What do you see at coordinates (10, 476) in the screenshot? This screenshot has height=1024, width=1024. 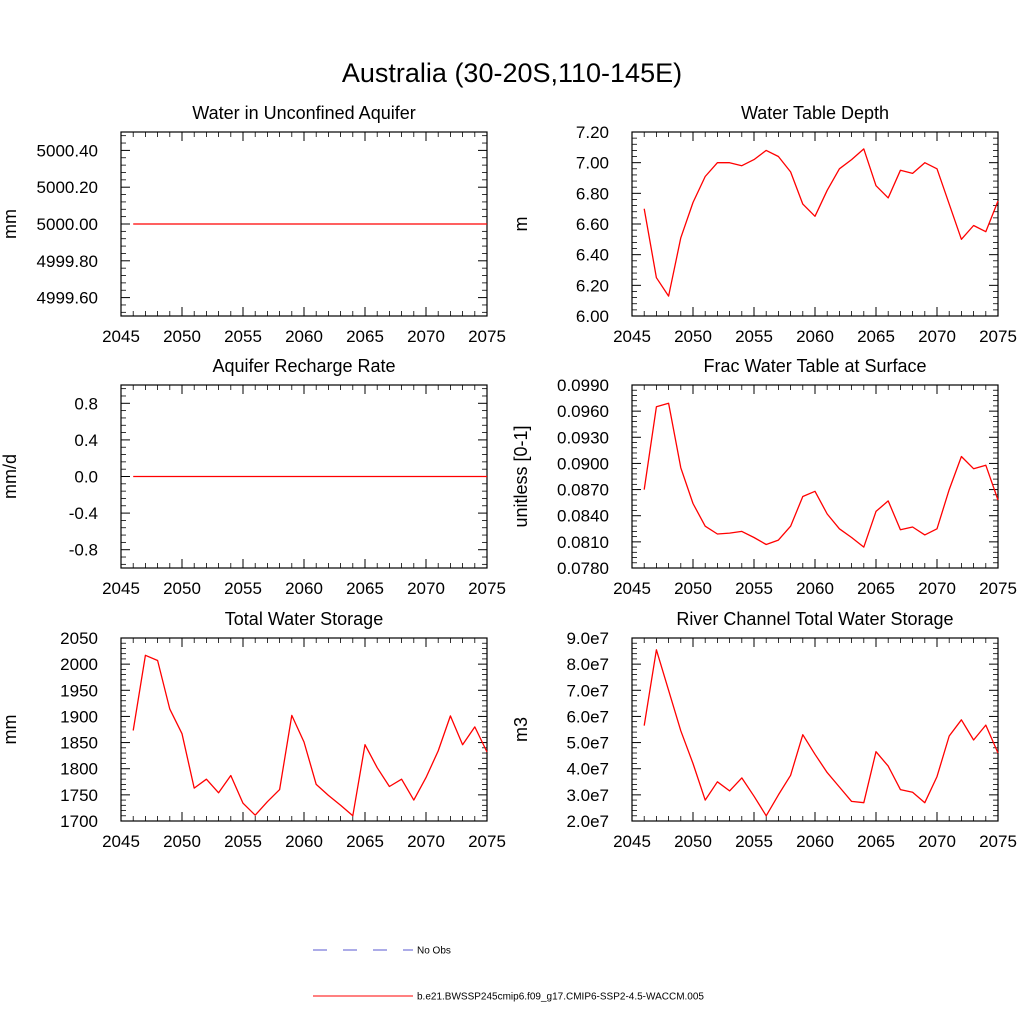 I see `y-axis-label: mm/d` at bounding box center [10, 476].